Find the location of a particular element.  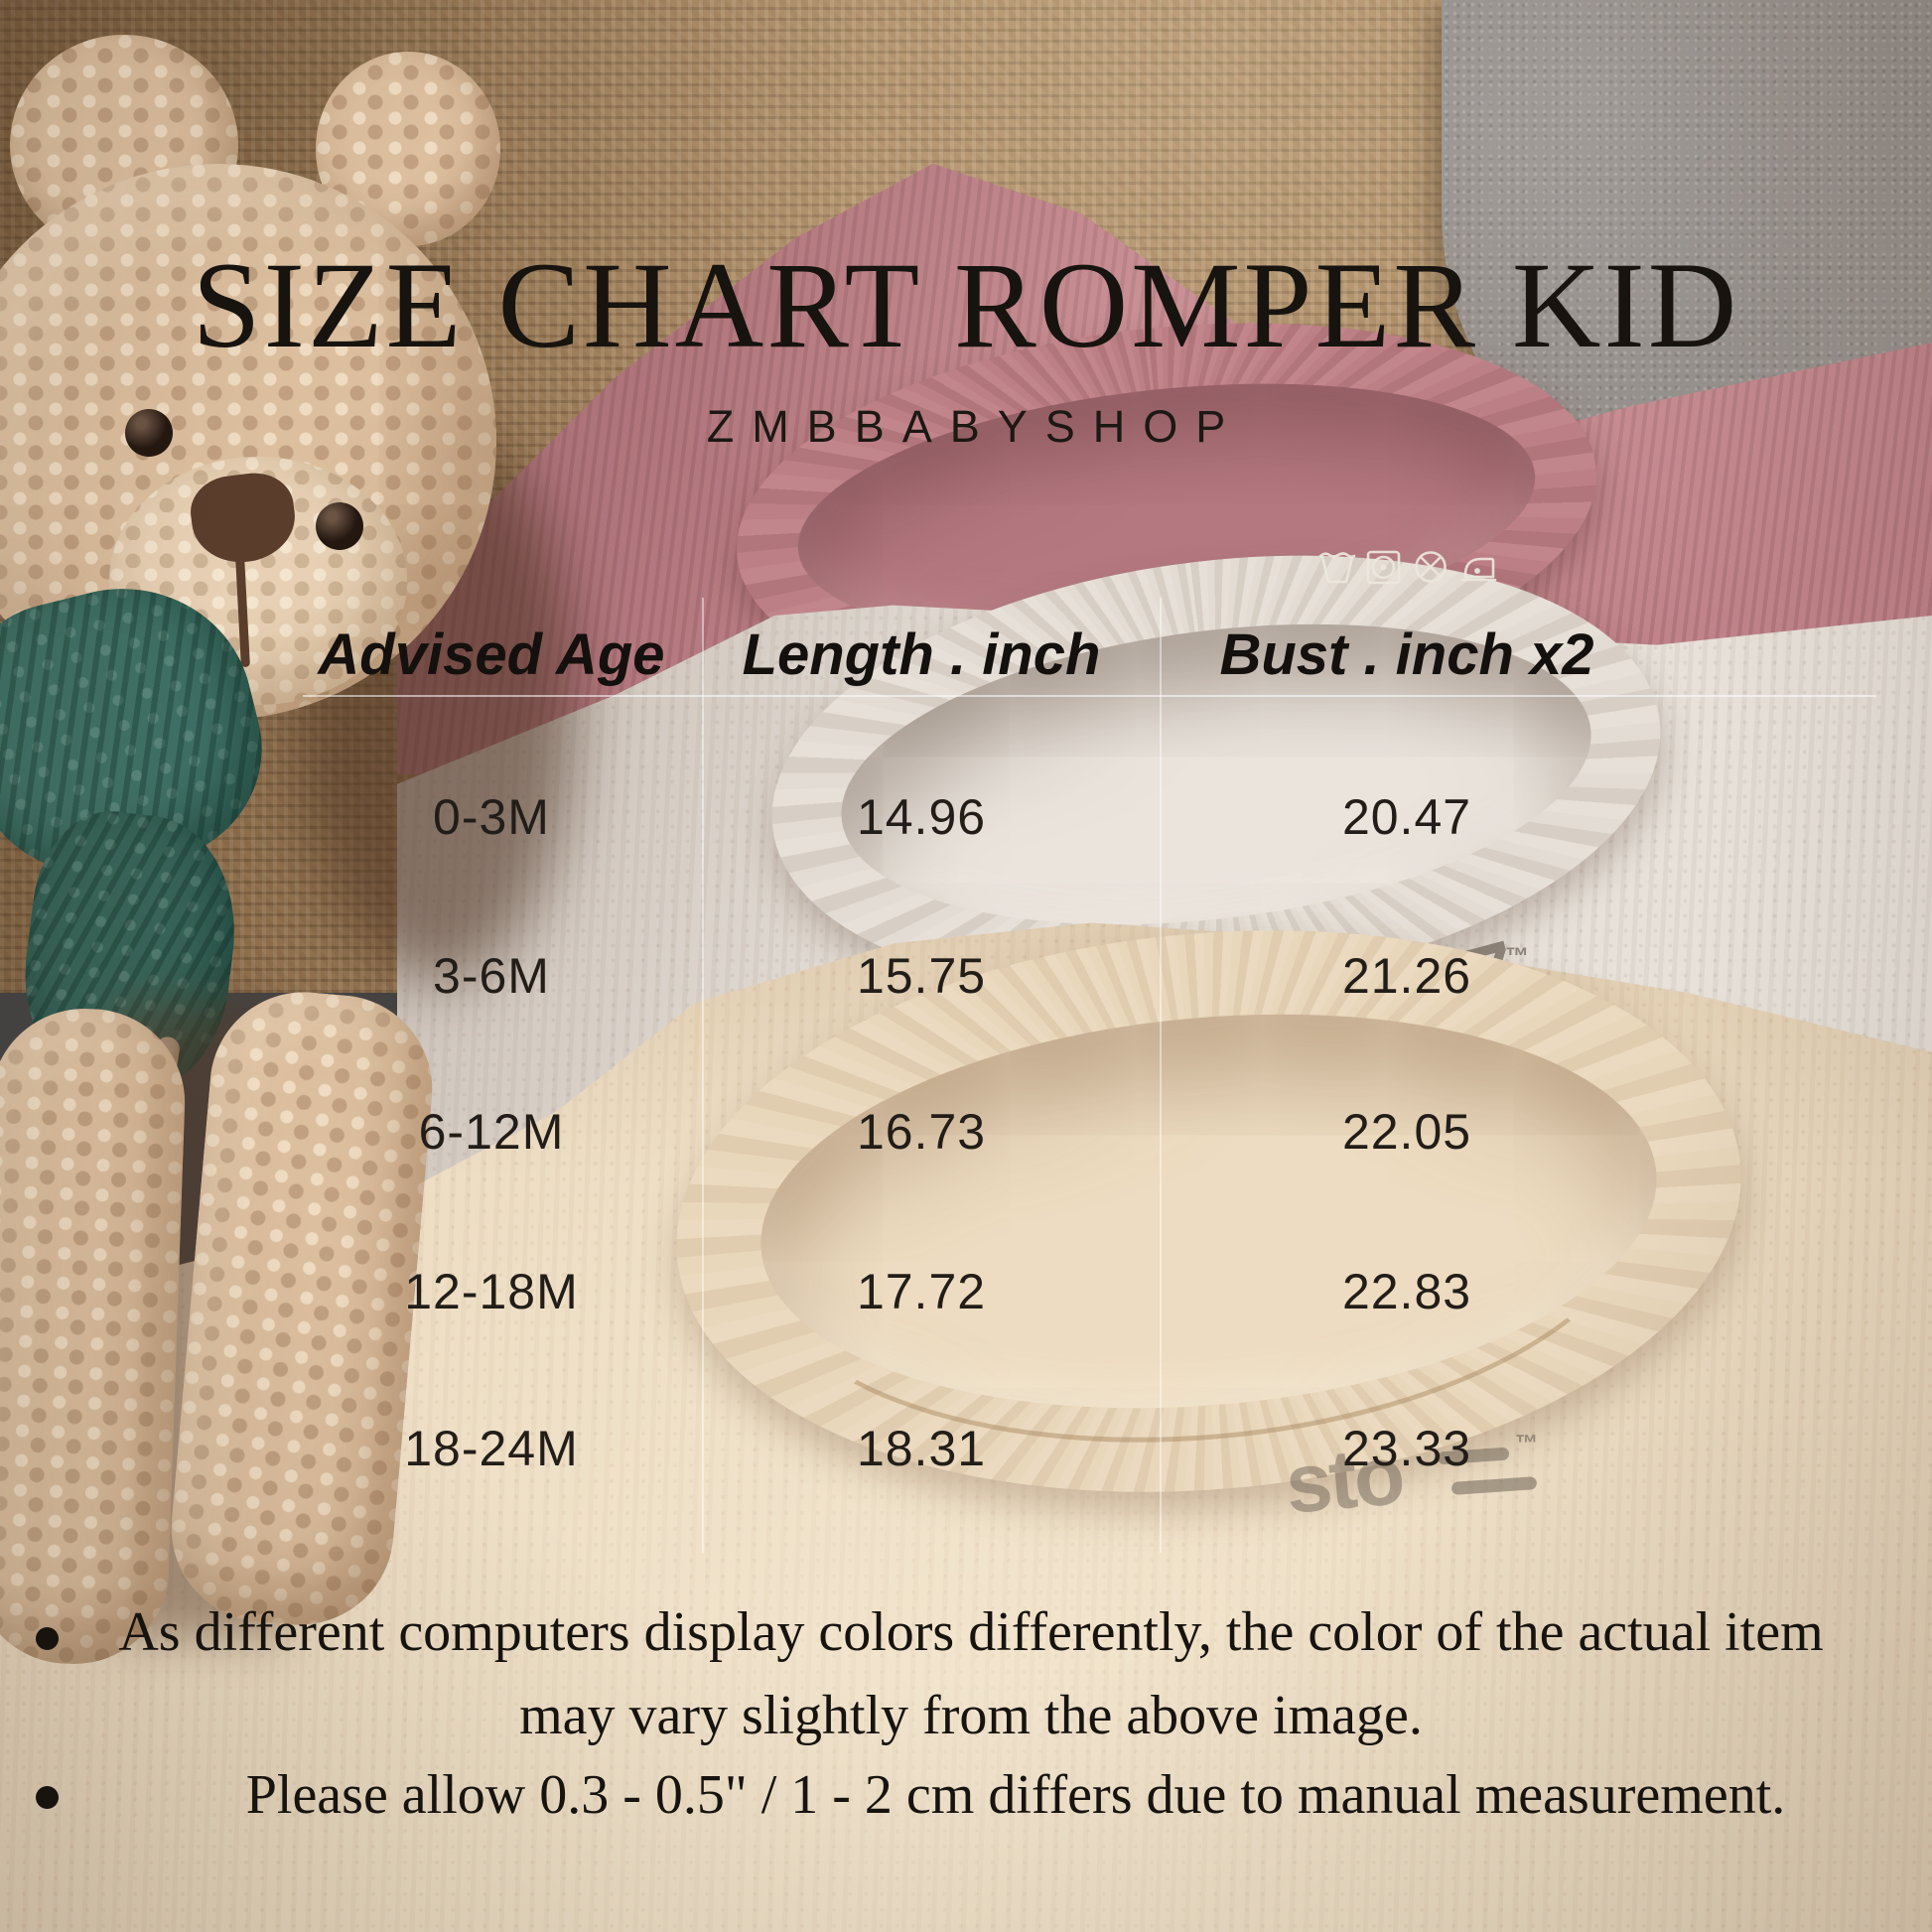

table-cell-length: 16.73 is located at coordinates (922, 1132).